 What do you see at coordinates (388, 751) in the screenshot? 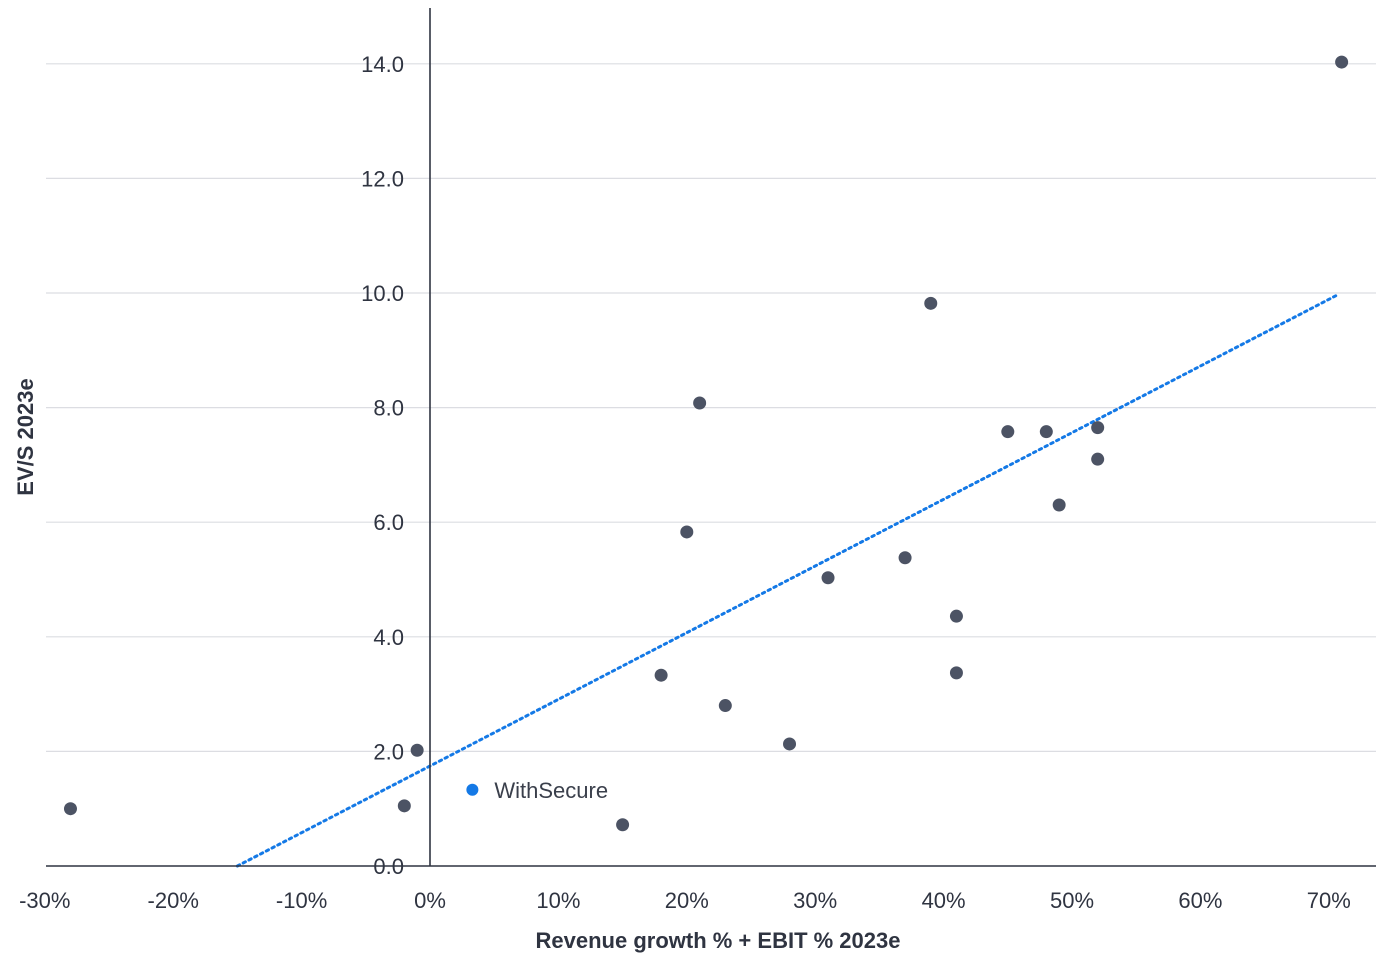
I see `y-tick-label-1: 2.0` at bounding box center [388, 751].